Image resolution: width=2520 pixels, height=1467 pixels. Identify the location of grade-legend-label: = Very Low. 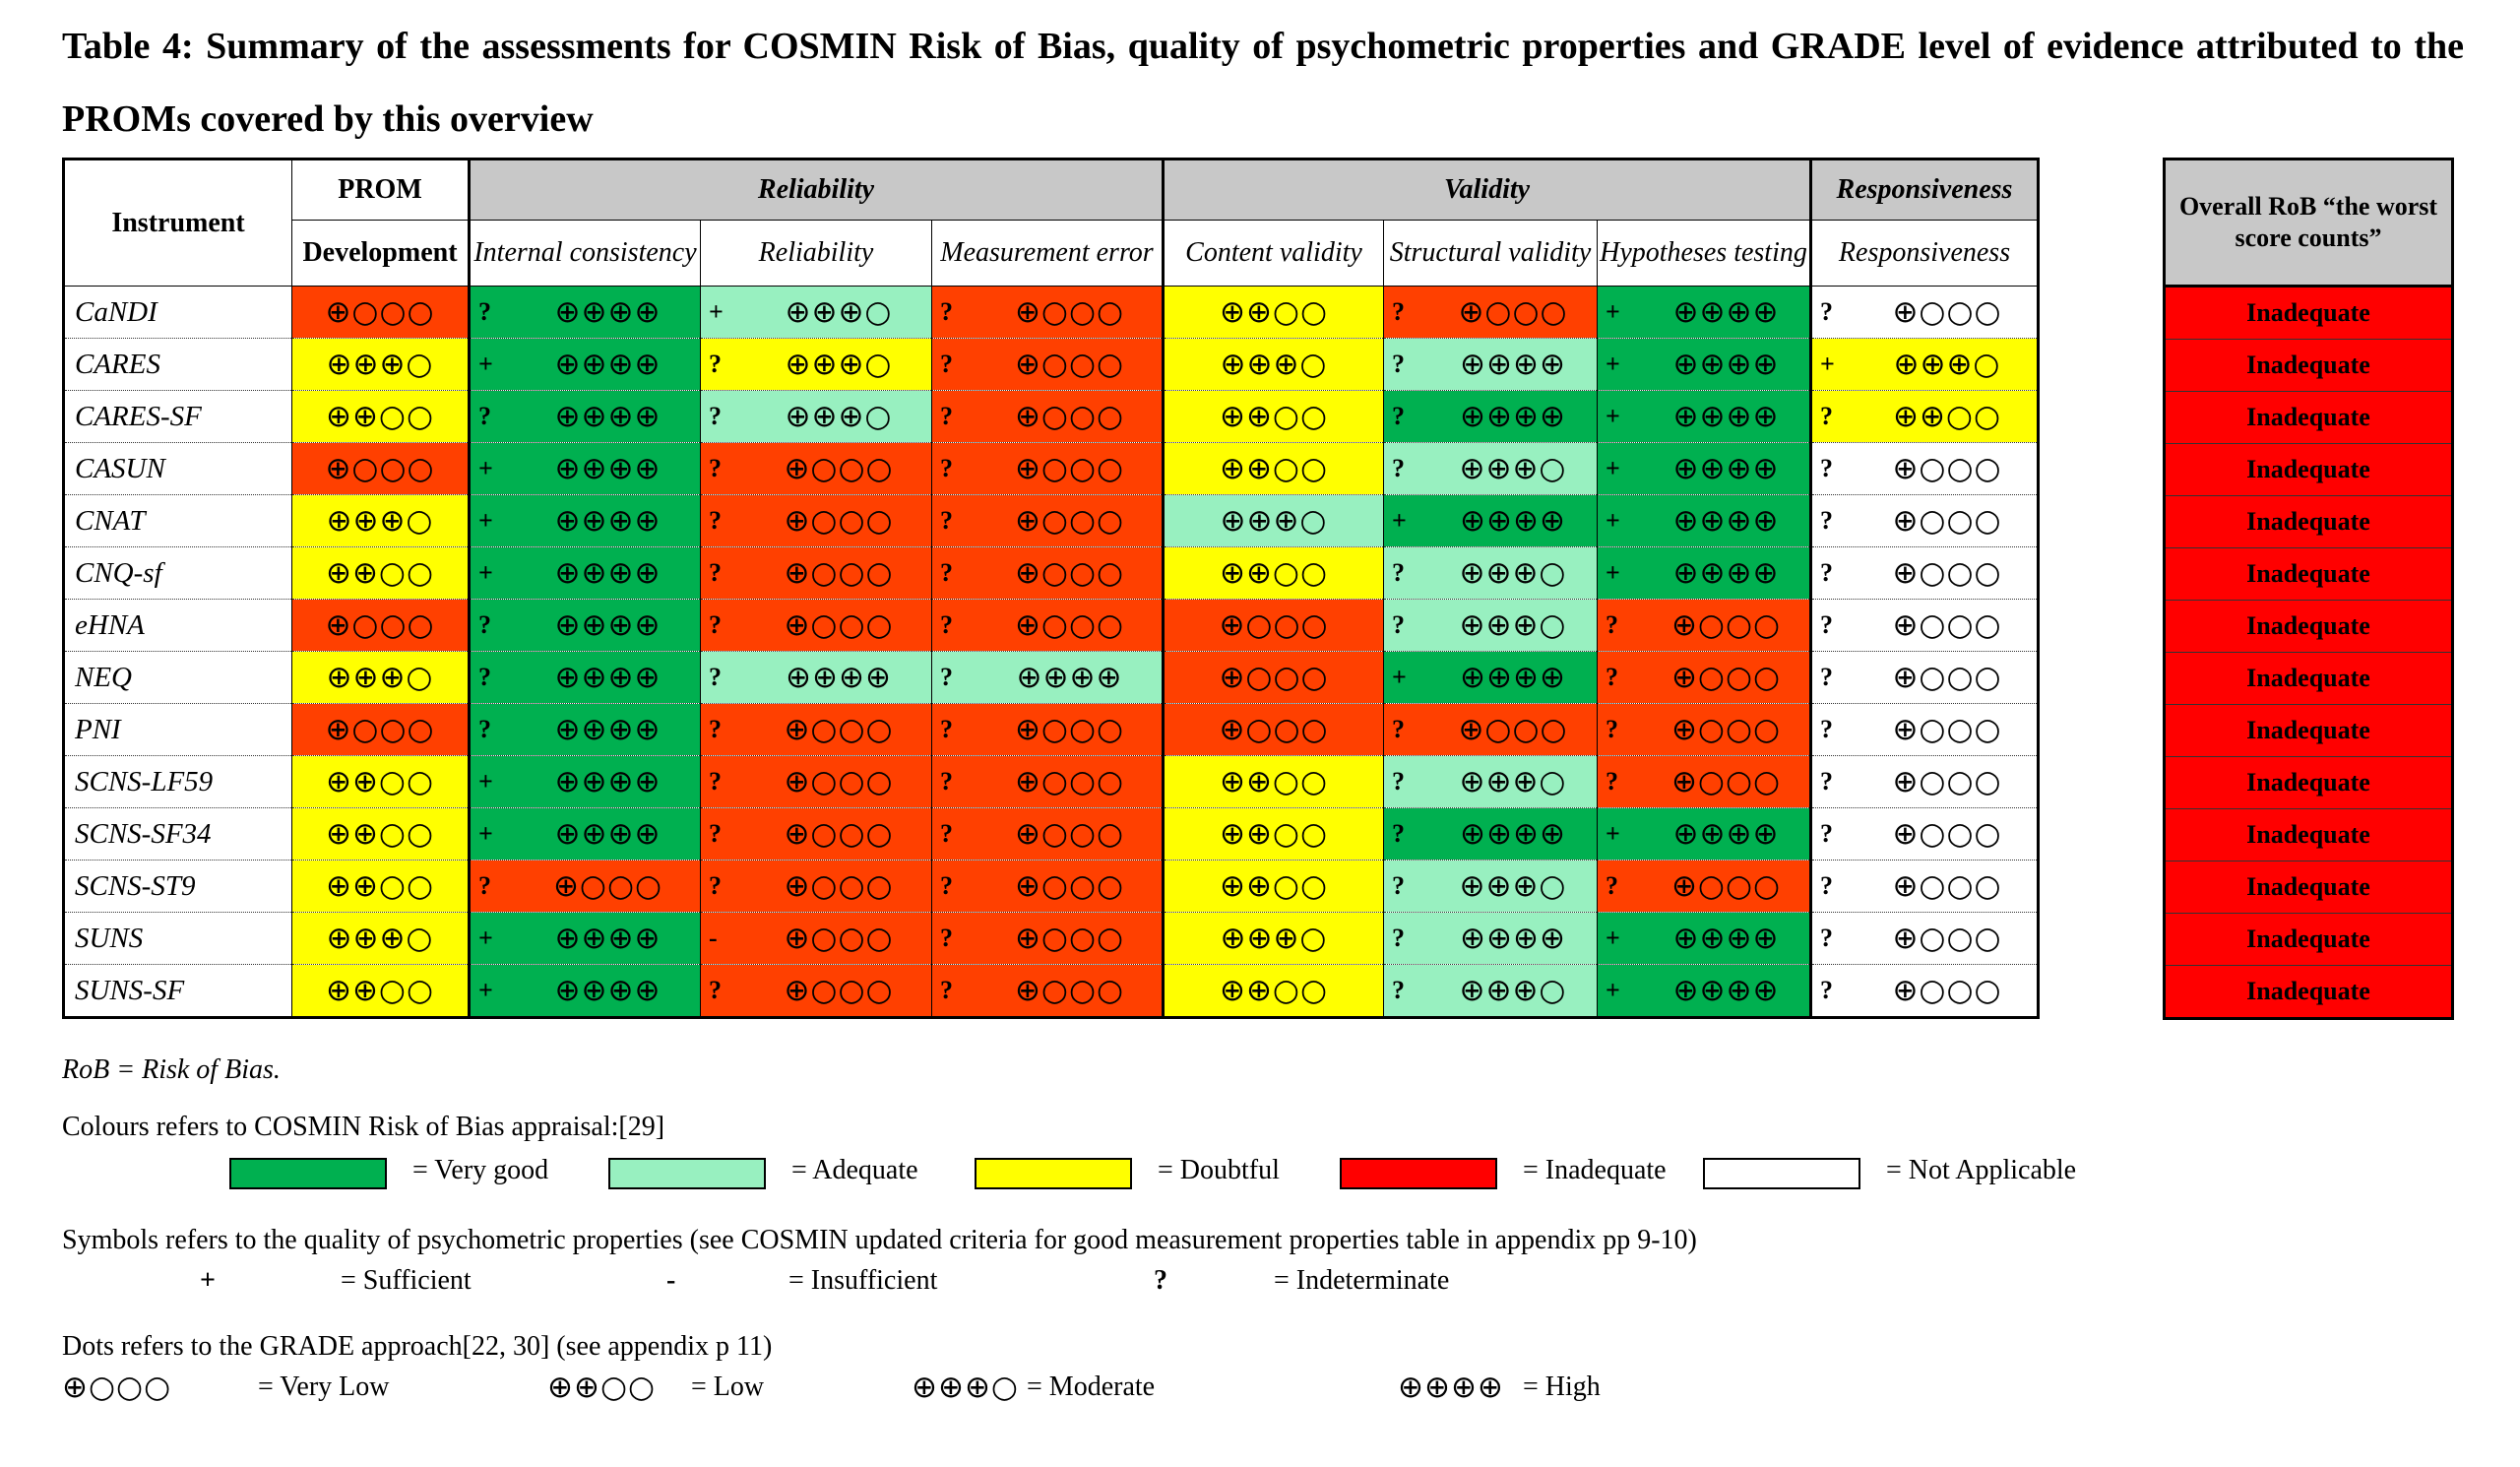
(324, 1386).